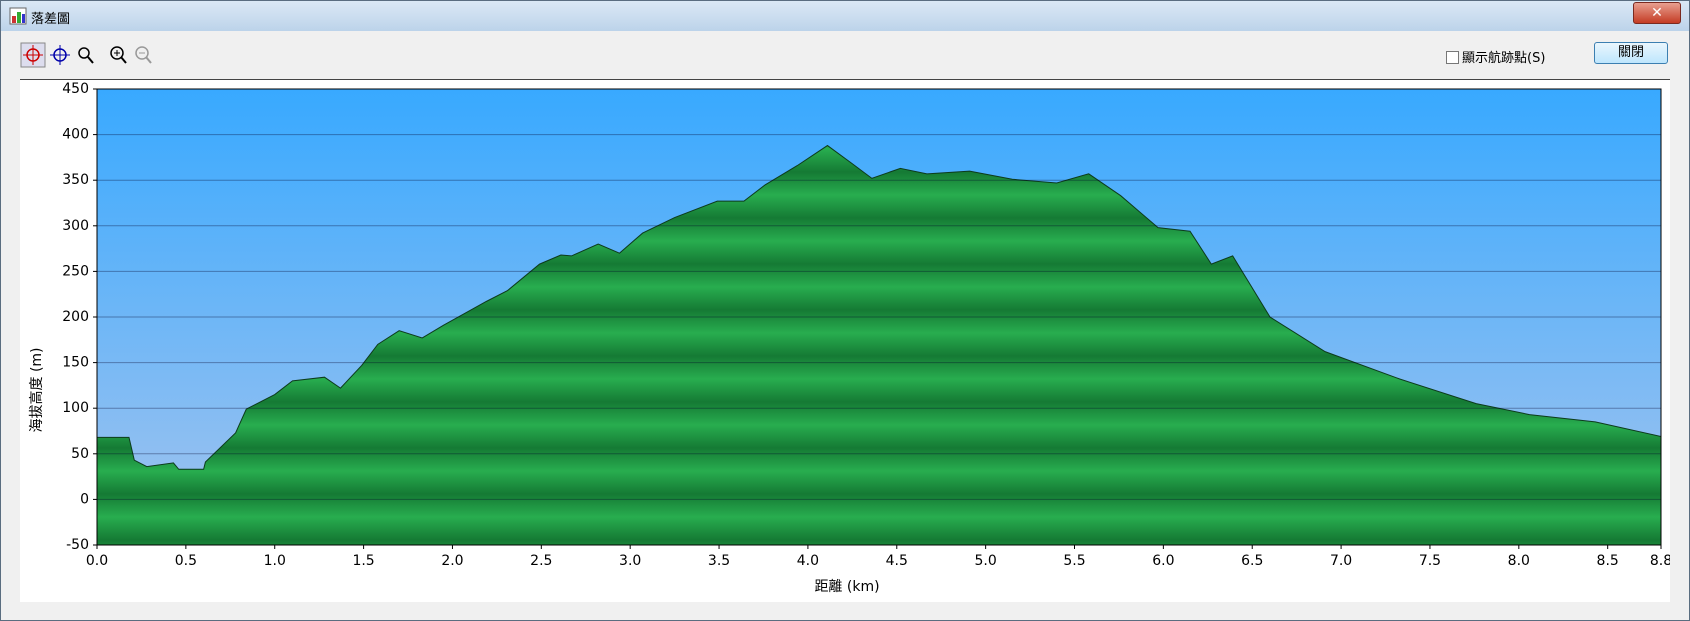 The width and height of the screenshot is (1690, 621). Describe the element at coordinates (186, 561) in the screenshot. I see `x-tick-label: 0.5` at that location.